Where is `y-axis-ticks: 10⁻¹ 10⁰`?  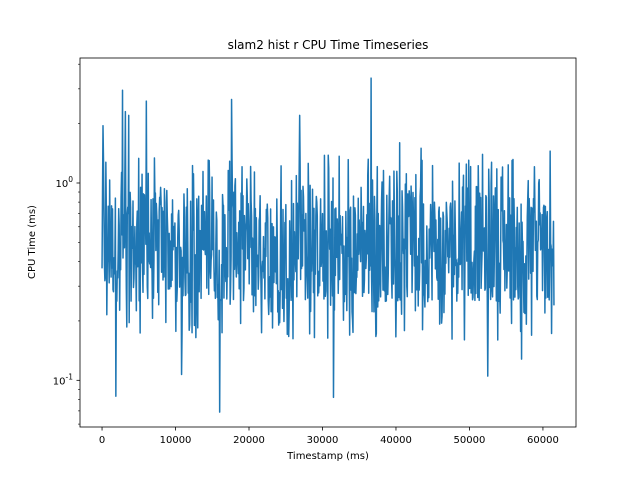
y-axis-ticks: 10⁻¹ 10⁰ is located at coordinates (66, 244).